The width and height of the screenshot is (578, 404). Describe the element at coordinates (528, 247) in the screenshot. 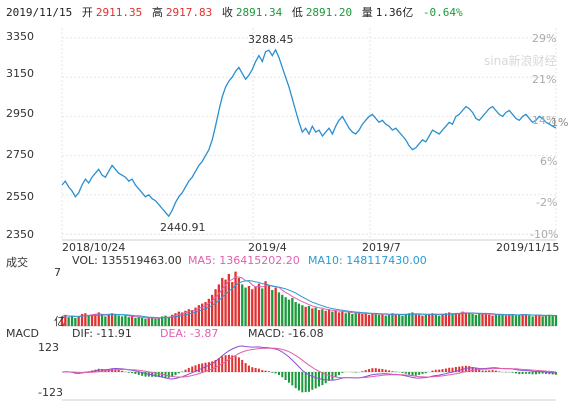

I see `x-tick-label: 2019/11/15` at that location.